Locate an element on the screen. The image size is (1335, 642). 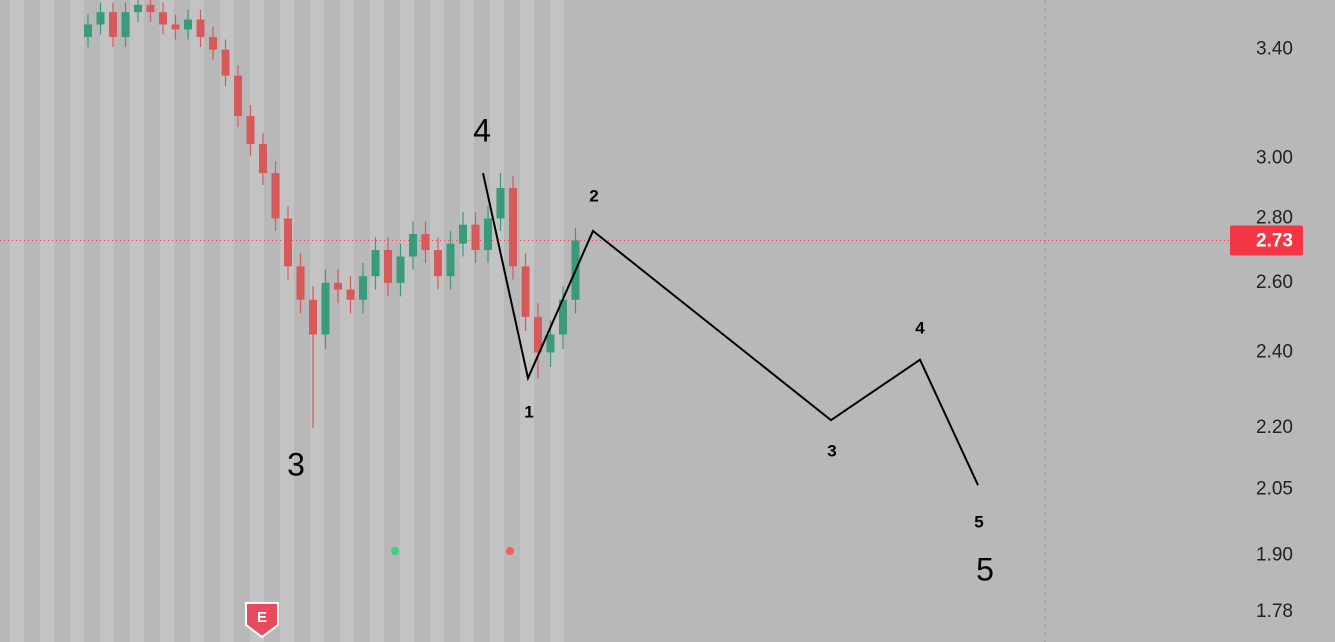
minor-wave-label: 5 is located at coordinates (978, 521).